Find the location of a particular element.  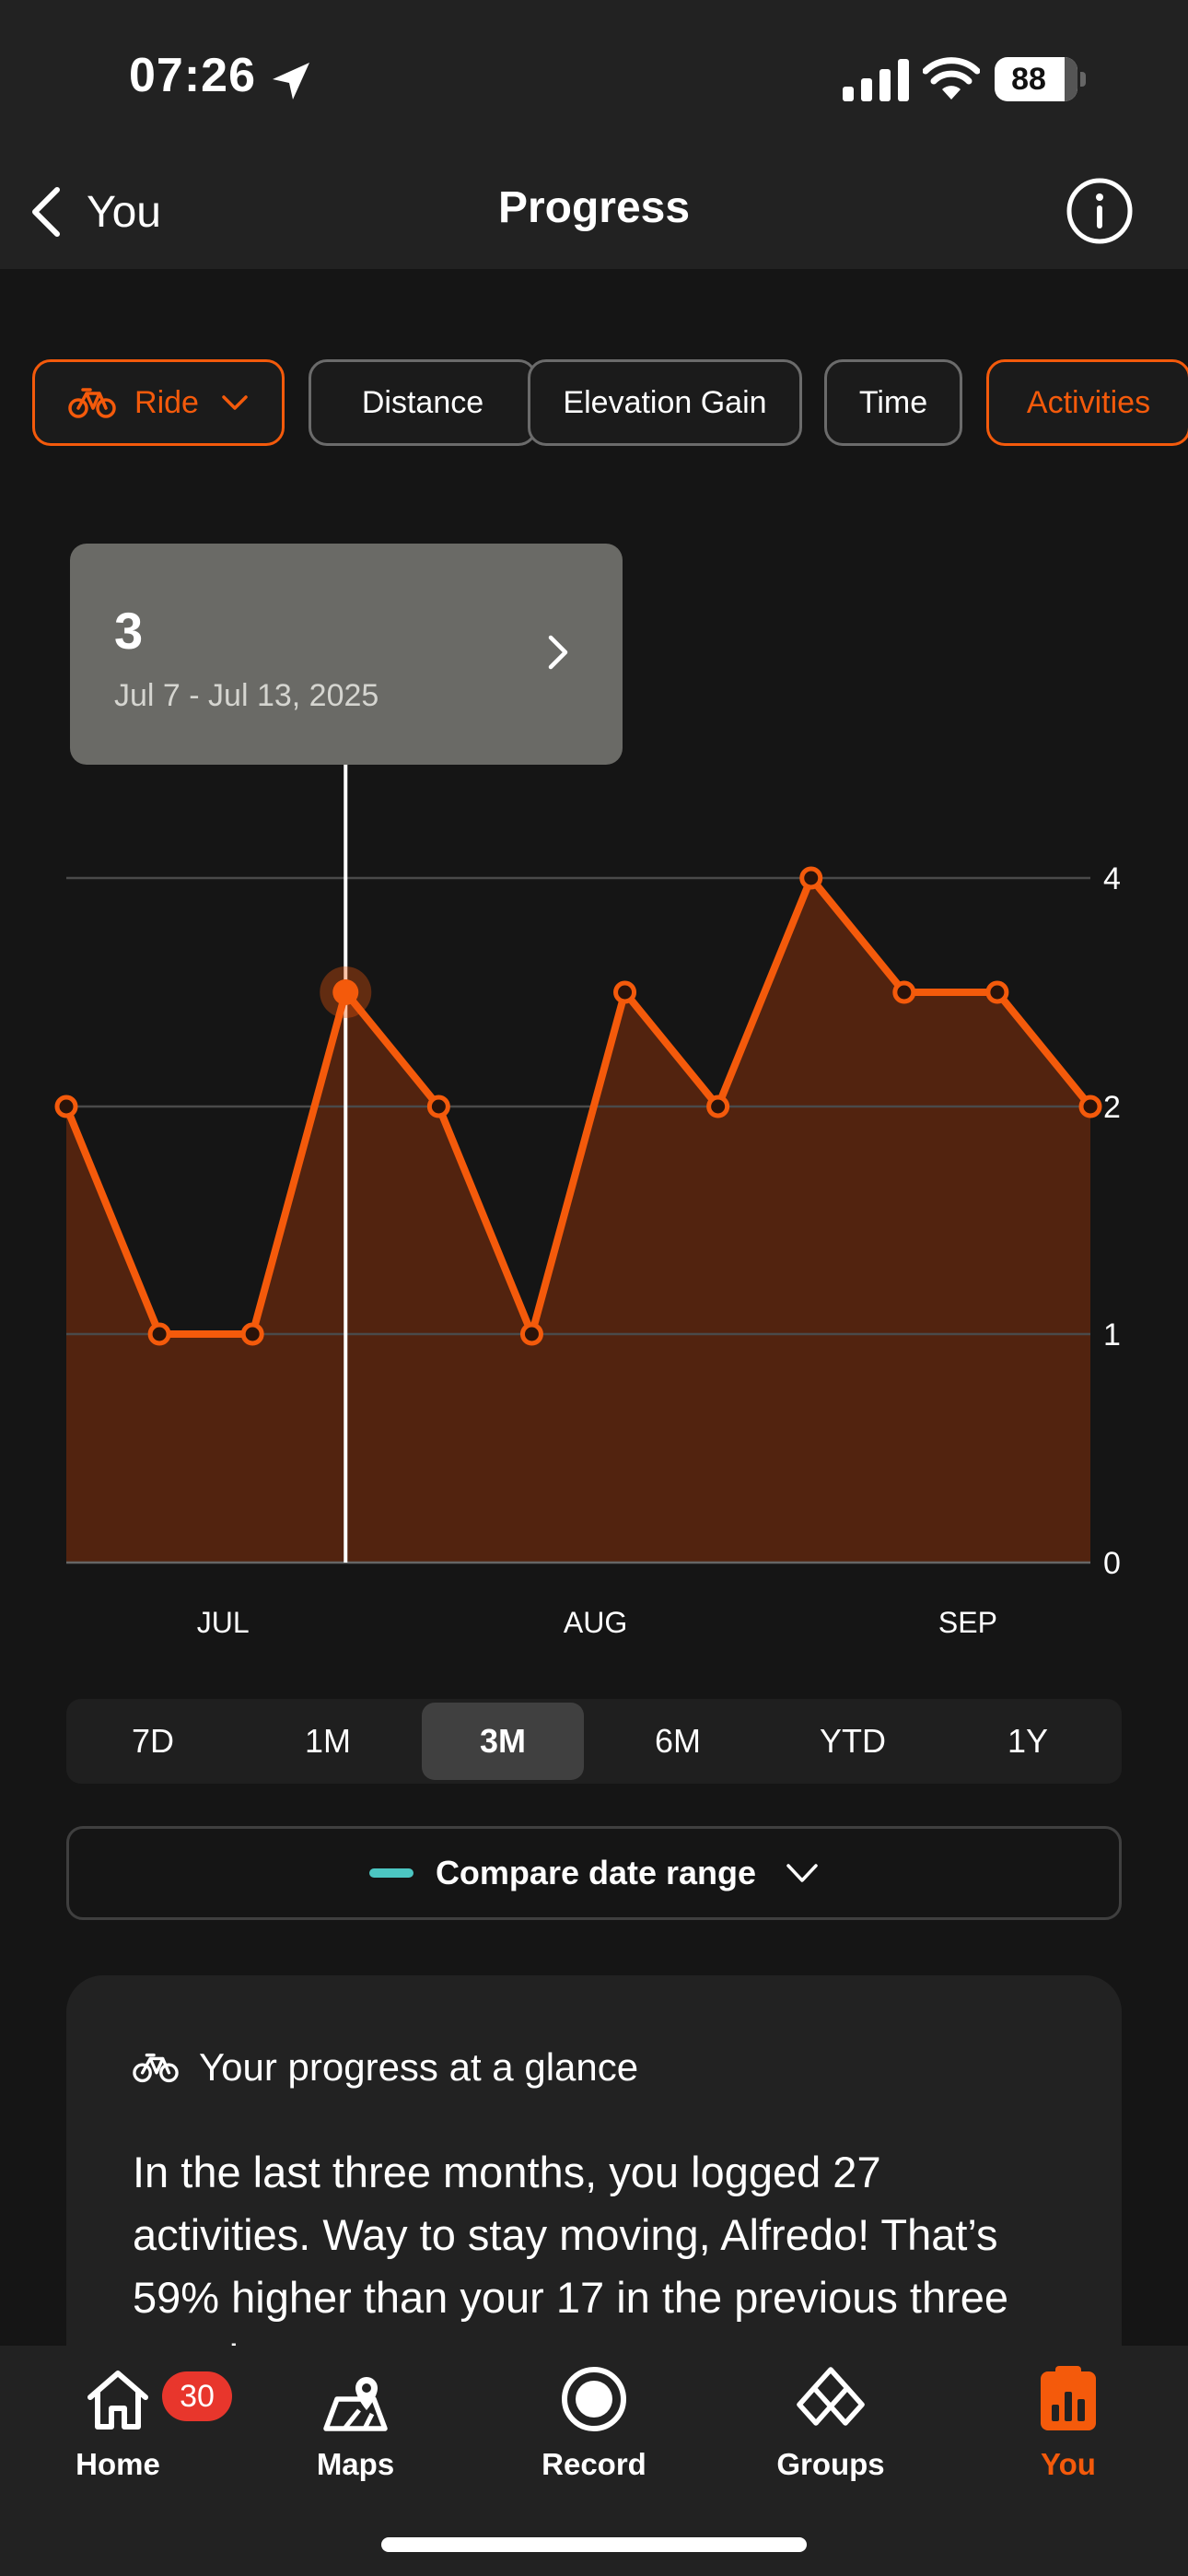

battery-icon: 88 is located at coordinates (1041, 79).